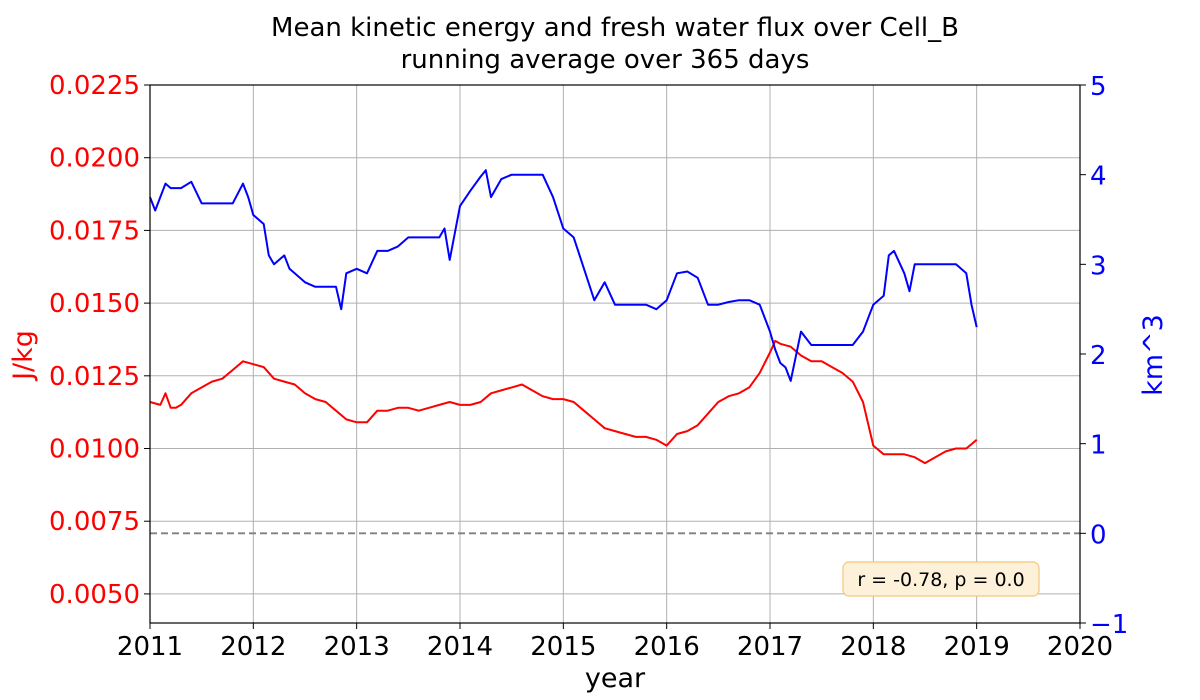 This screenshot has width=1200, height=700. I want to click on y-right-tick-label: 1, so click(1098, 446).